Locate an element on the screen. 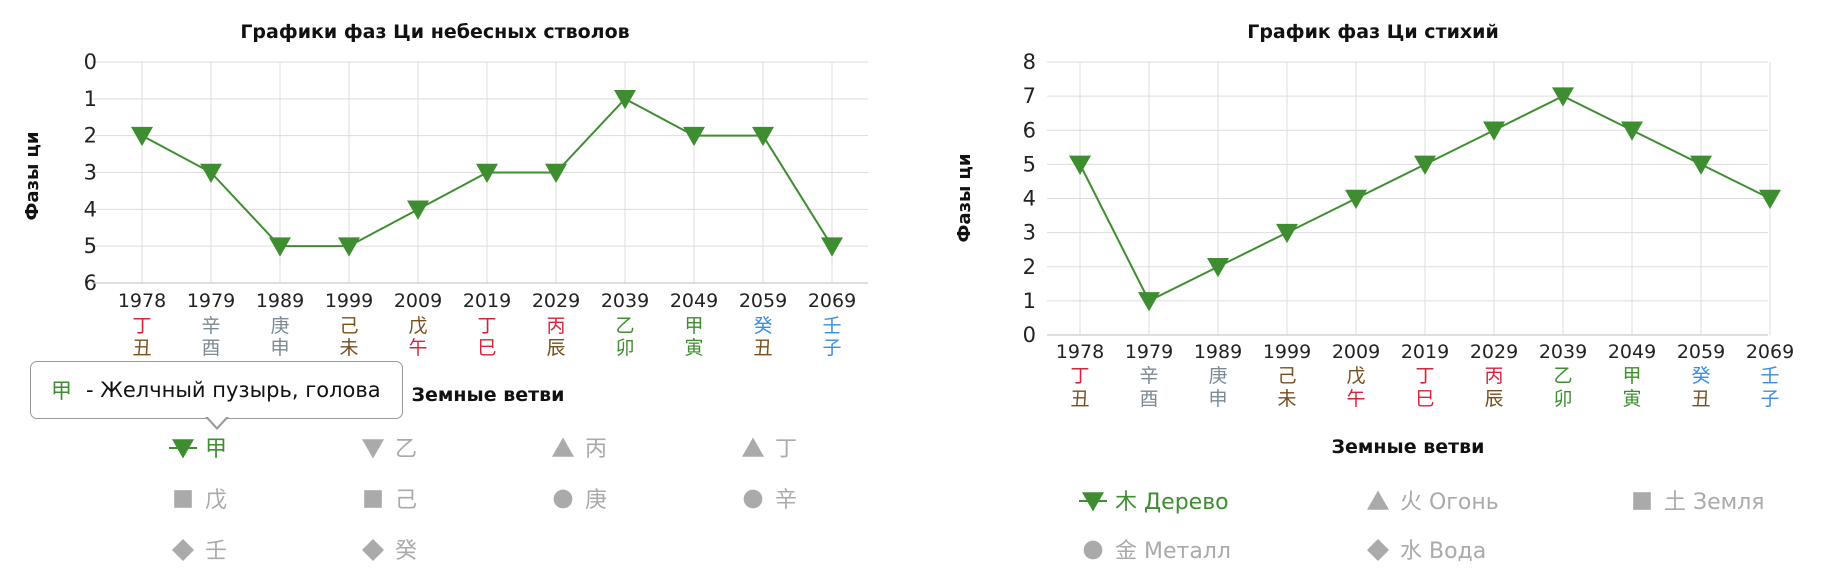  x-tick-label: 2059 is located at coordinates (763, 301).